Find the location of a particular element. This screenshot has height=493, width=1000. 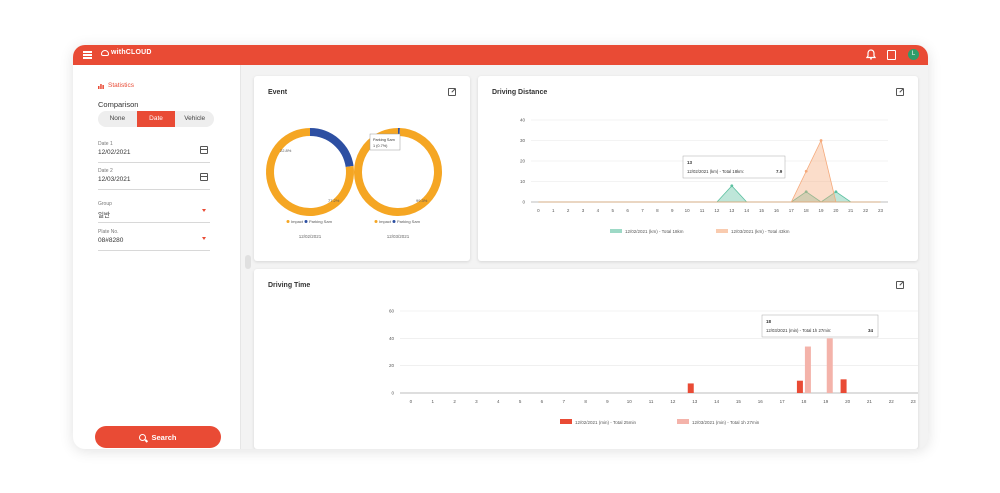

x-tick-label: 16 is located at coordinates (761, 401).